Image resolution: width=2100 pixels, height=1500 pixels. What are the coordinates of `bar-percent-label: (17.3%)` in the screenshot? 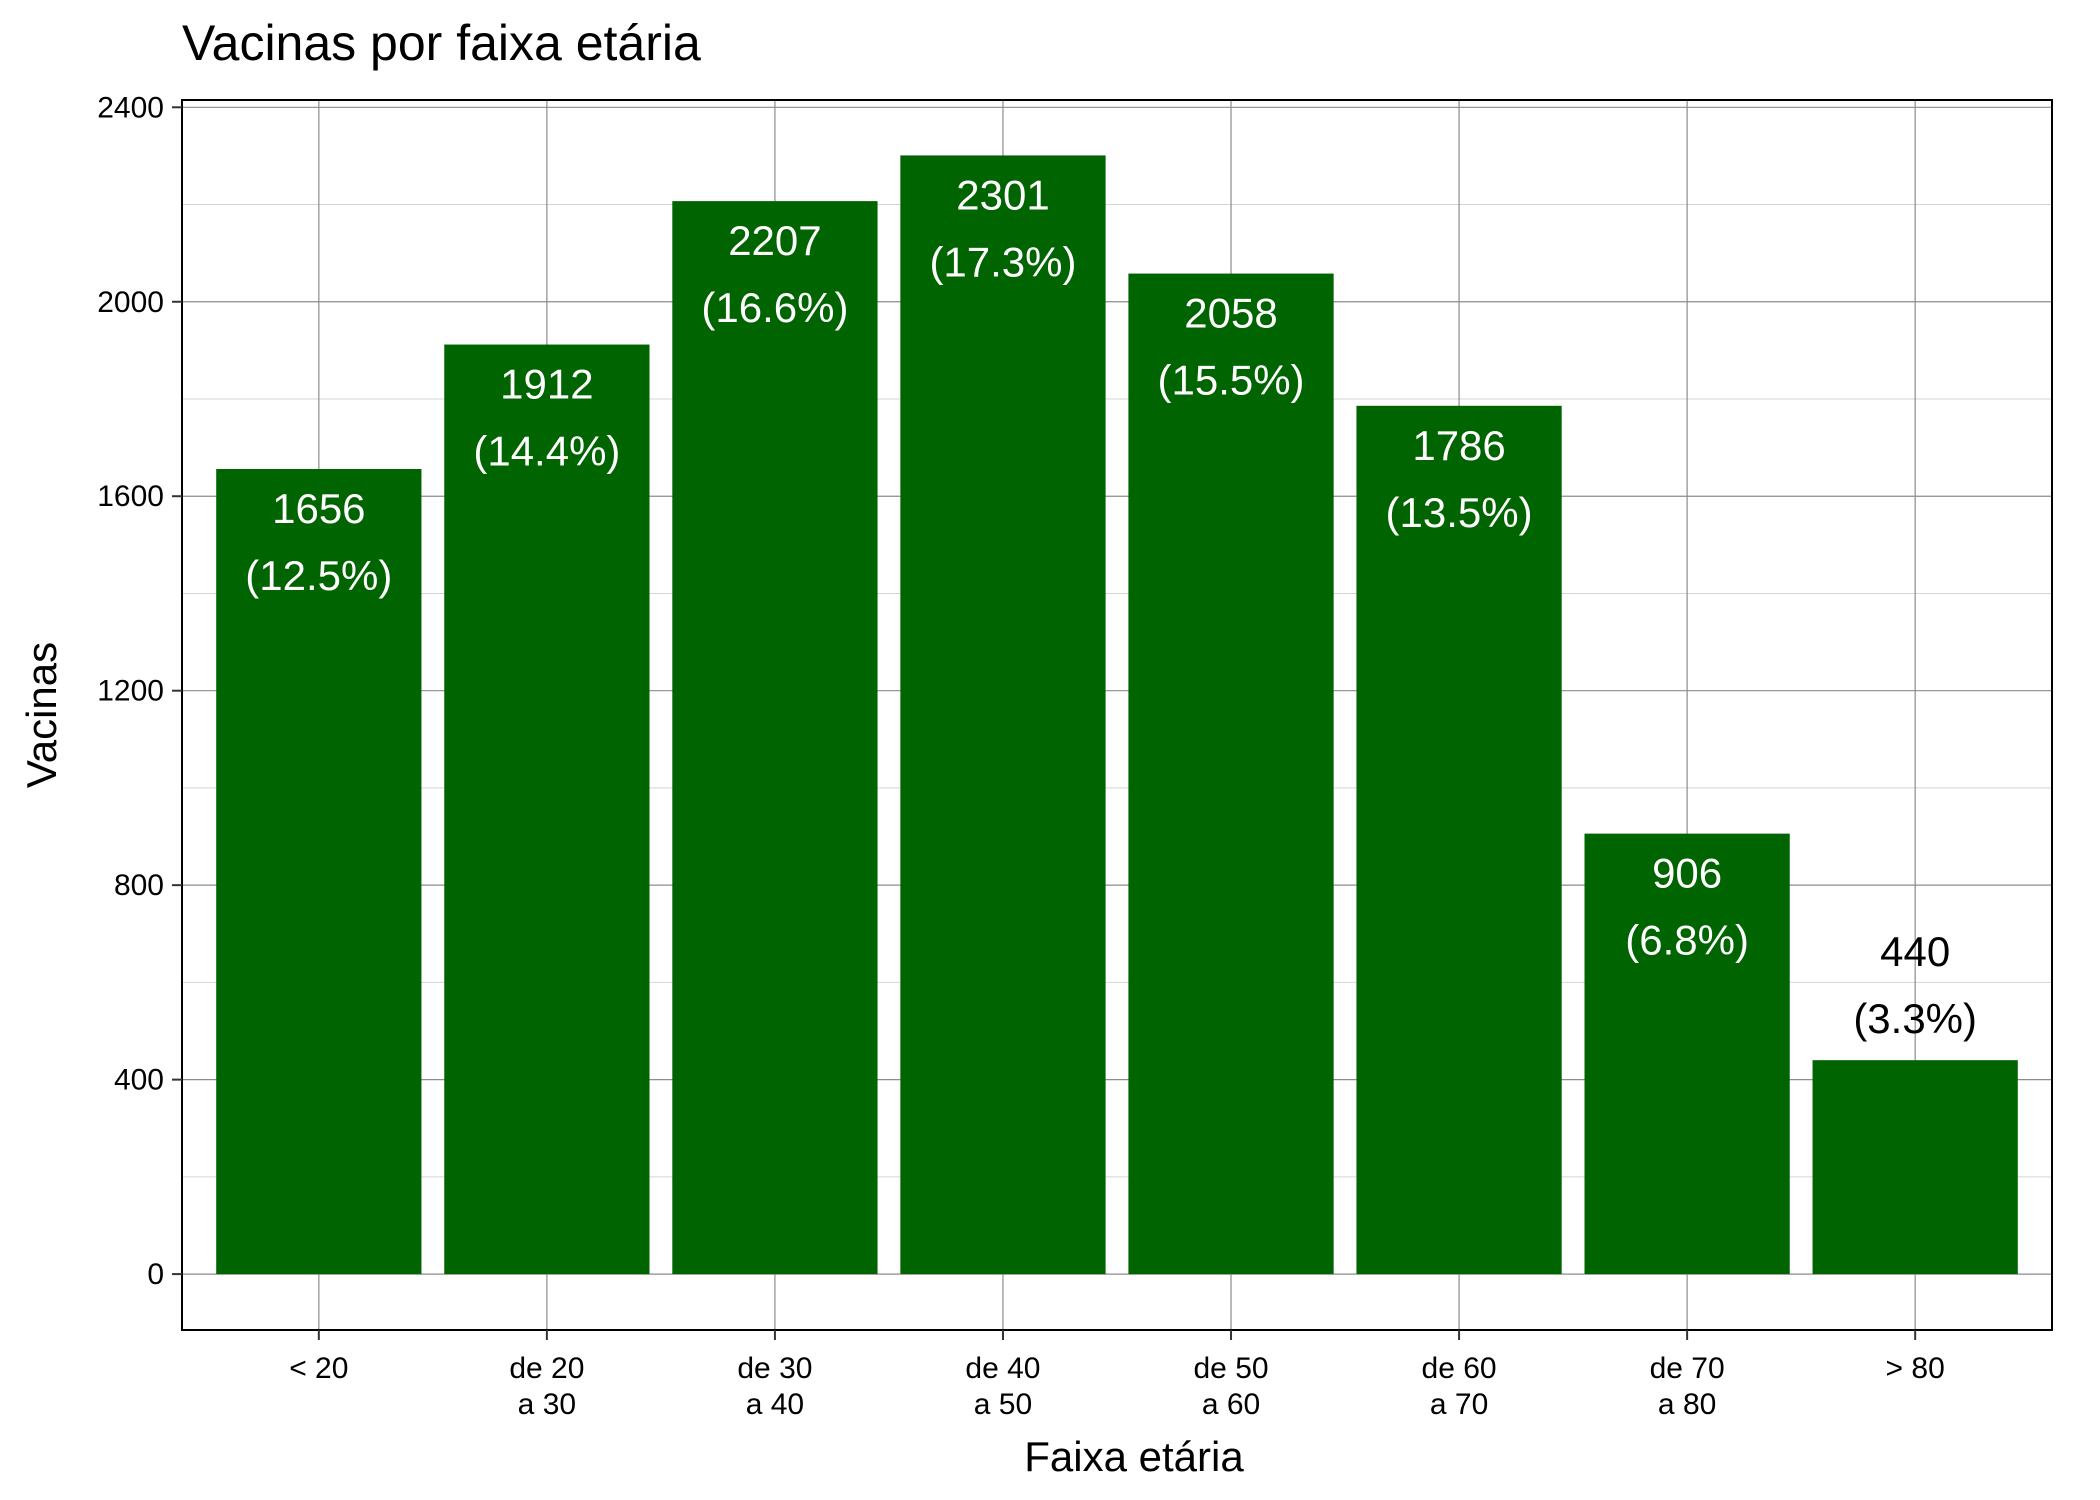 It's located at (1002, 261).